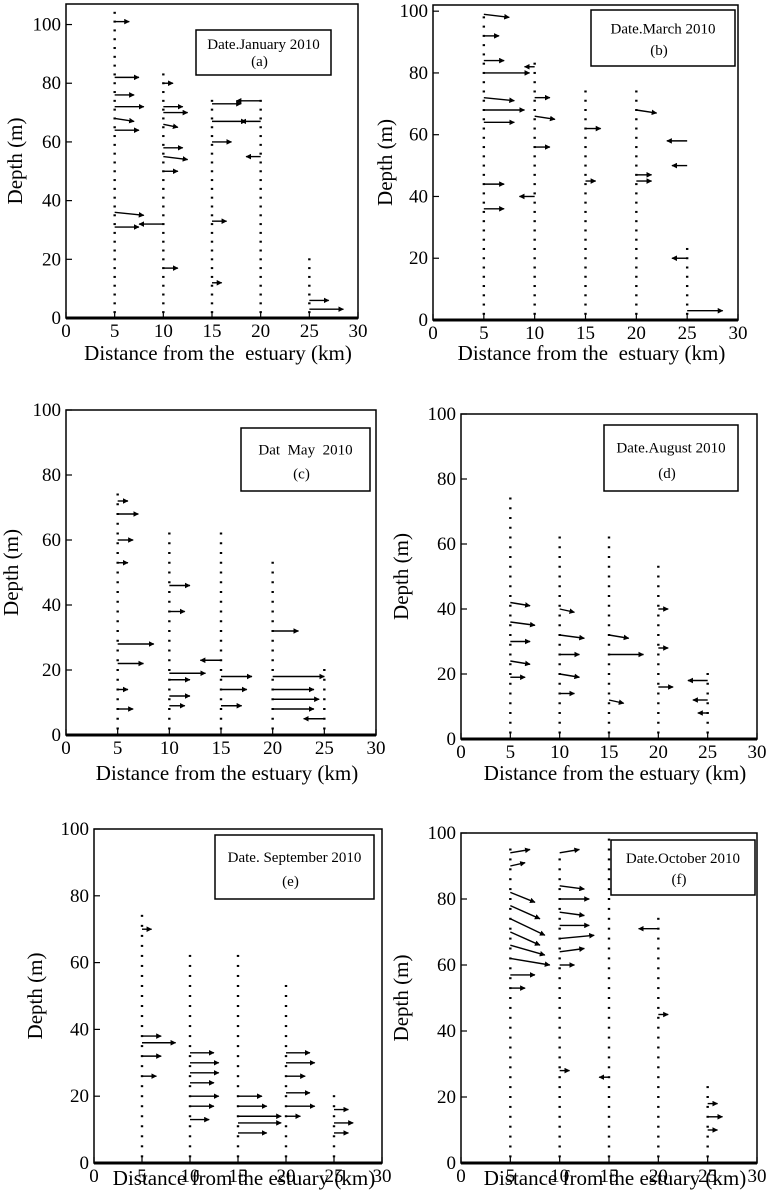  I want to click on station-profile-20km, so click(272, 645).